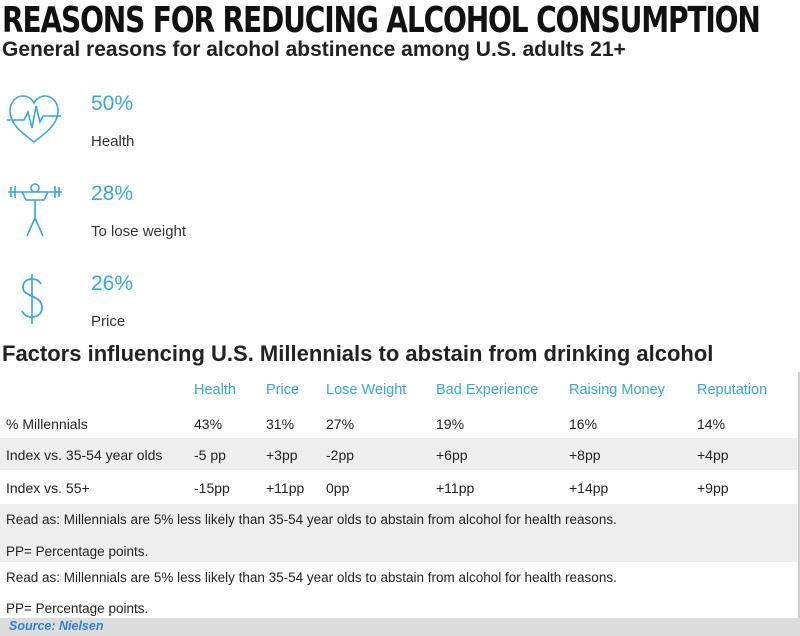 The width and height of the screenshot is (800, 636). What do you see at coordinates (34, 302) in the screenshot?
I see `dollar-sign-icon` at bounding box center [34, 302].